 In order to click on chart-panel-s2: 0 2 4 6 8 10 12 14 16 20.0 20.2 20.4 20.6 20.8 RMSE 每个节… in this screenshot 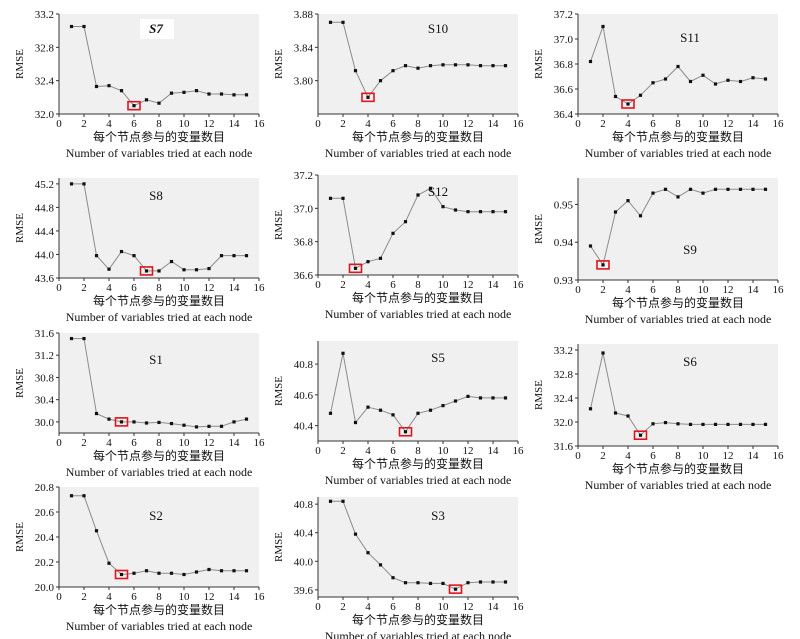, I will do `click(139, 557)`.